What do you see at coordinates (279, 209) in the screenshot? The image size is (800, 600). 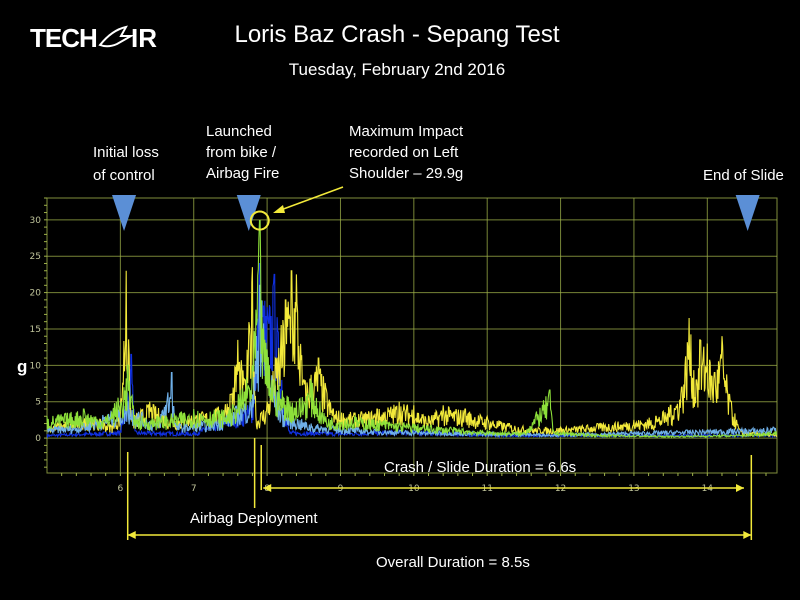 I see `arrowhead-icon` at bounding box center [279, 209].